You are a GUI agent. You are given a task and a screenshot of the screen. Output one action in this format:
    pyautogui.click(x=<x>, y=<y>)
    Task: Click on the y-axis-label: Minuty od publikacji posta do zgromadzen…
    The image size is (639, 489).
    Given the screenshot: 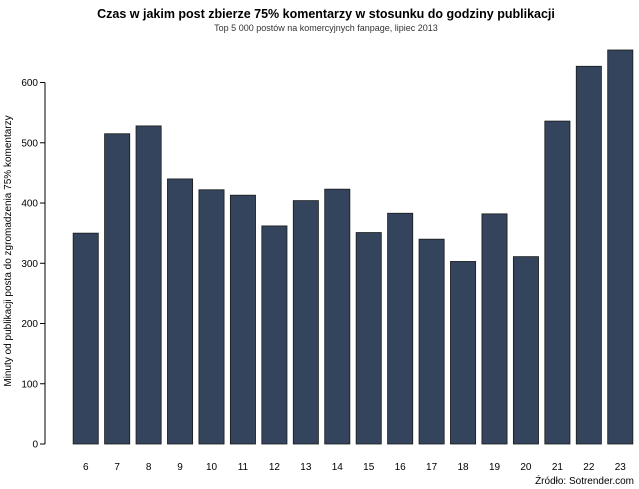 What is the action you would take?
    pyautogui.click(x=8, y=250)
    